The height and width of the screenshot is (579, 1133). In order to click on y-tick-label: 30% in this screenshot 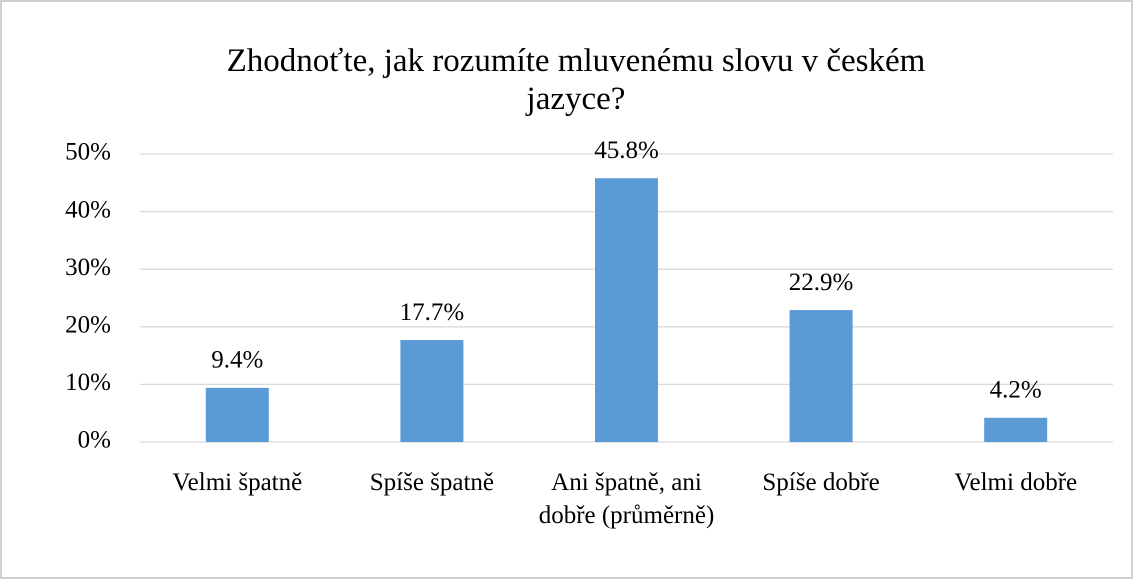, I will do `click(88, 267)`.